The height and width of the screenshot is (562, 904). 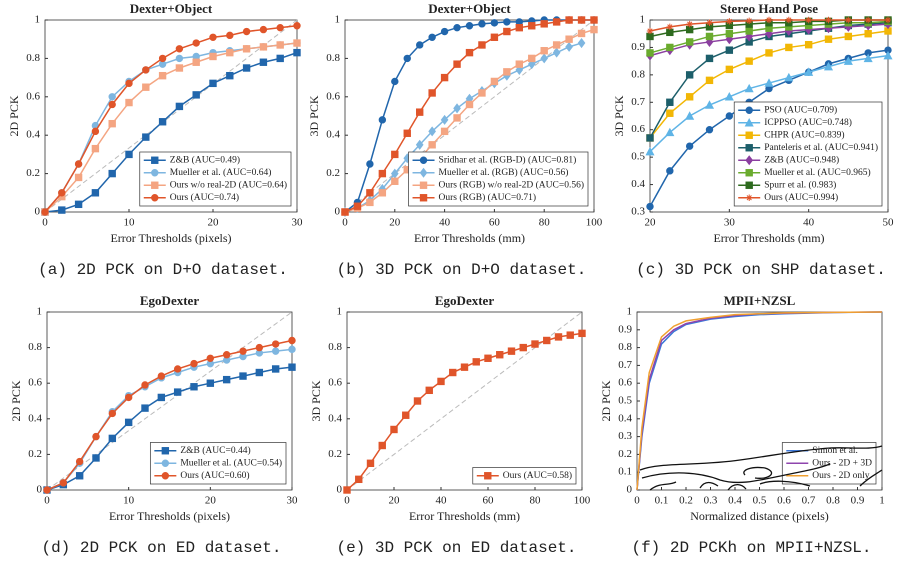 I want to click on reference-line, so click(x=169, y=401).